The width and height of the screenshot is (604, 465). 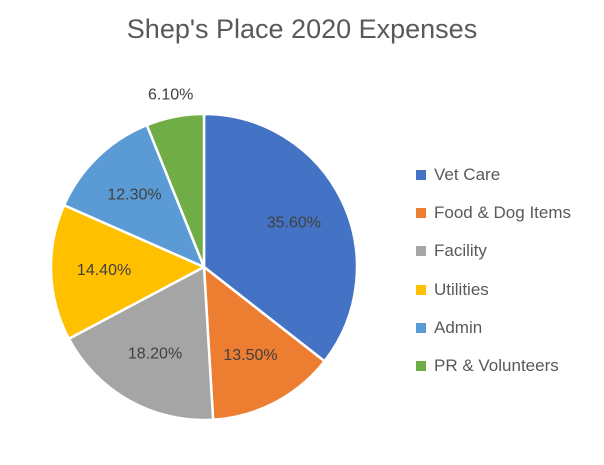 What do you see at coordinates (460, 251) in the screenshot?
I see `legend-label: Facility` at bounding box center [460, 251].